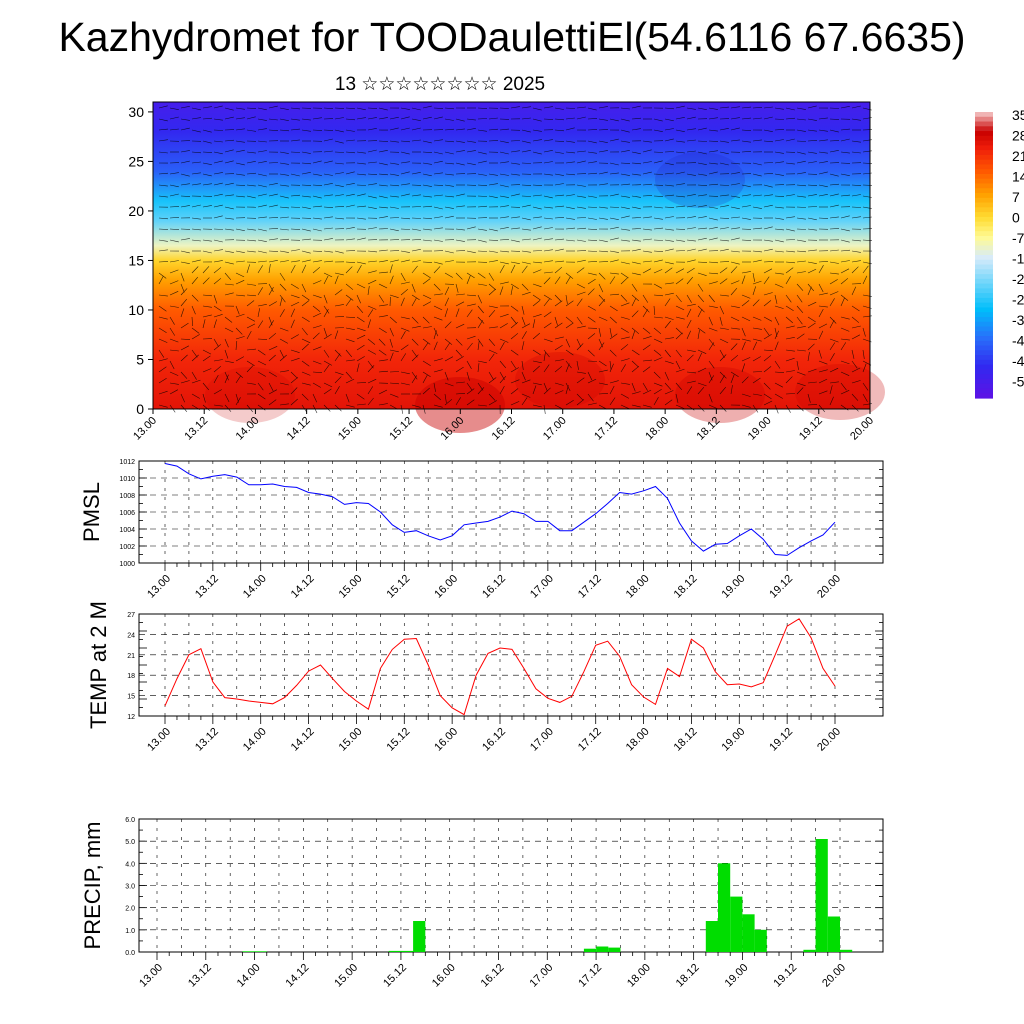 This screenshot has width=1024, height=1024. Describe the element at coordinates (1018, 115) in the screenshot. I see `colorbar-label: 35` at that location.